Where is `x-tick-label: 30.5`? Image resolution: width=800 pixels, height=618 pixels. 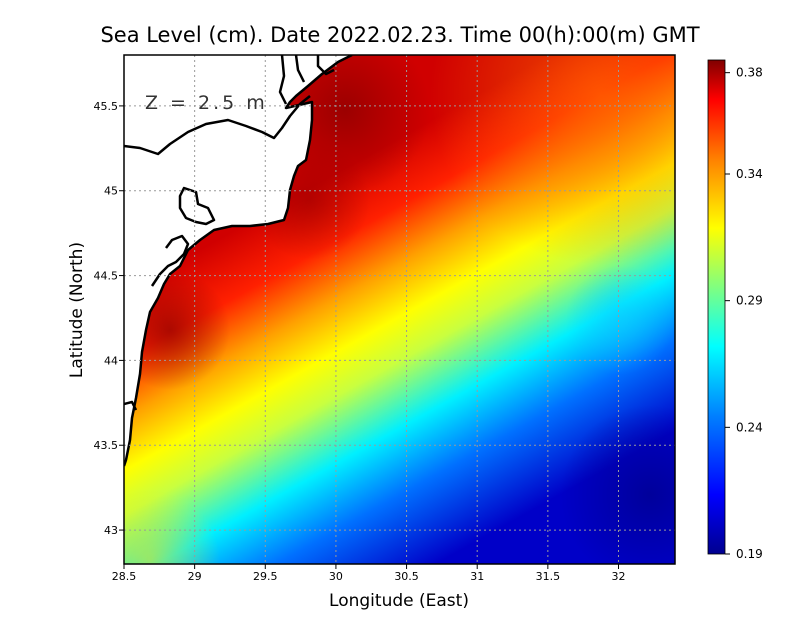 x-tick-label: 30.5 is located at coordinates (406, 576).